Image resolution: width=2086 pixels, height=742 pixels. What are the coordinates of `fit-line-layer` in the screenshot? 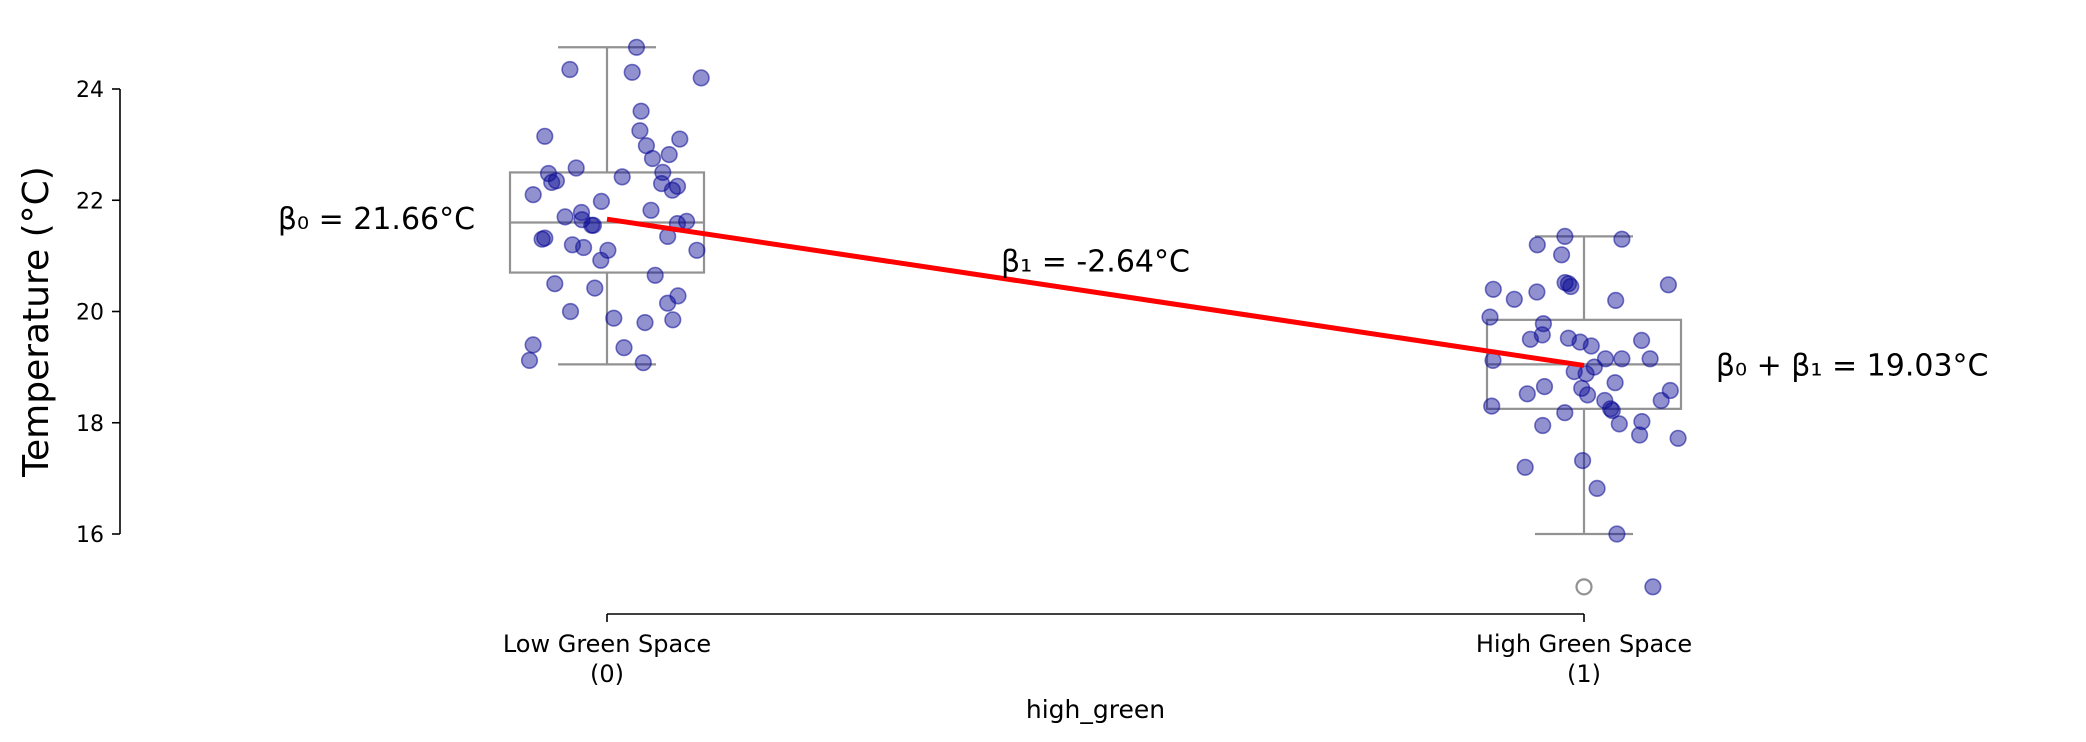 It's located at (1095, 292).